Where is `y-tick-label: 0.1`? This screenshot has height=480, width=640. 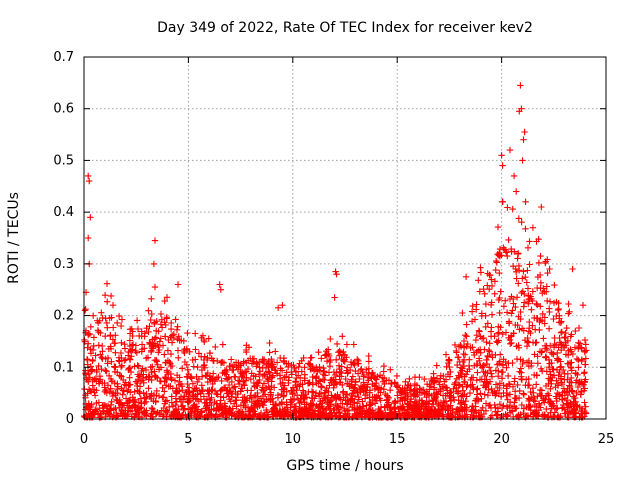
y-tick-label: 0.1 is located at coordinates (63, 367).